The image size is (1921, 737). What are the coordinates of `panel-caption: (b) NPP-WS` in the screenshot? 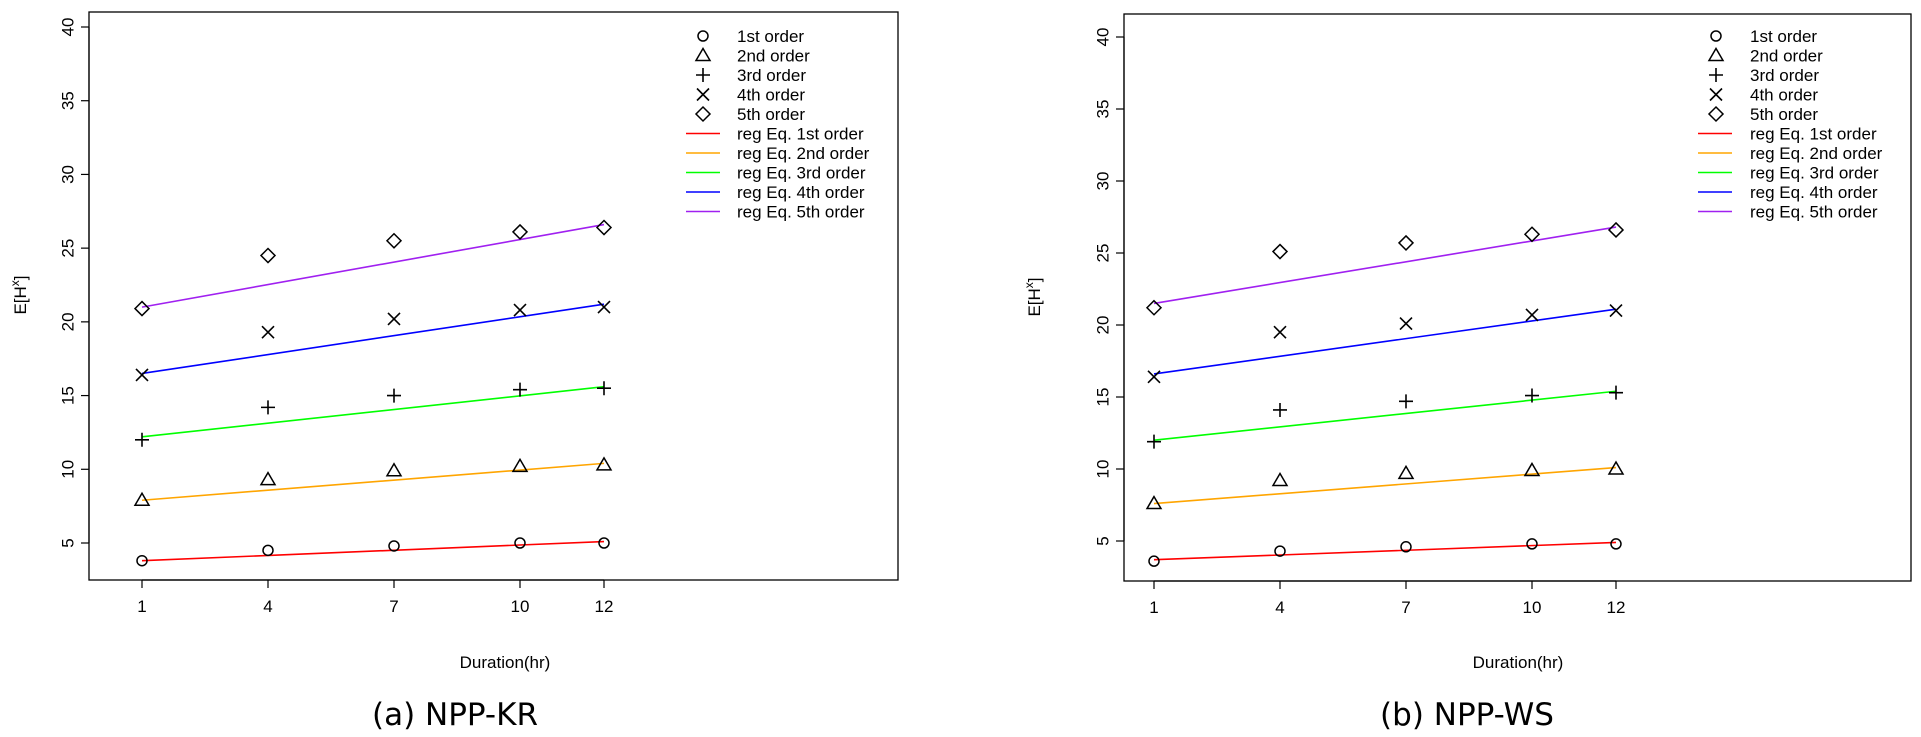 It's located at (1467, 715).